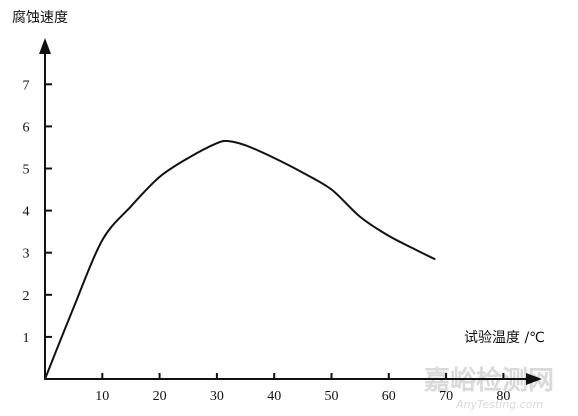  What do you see at coordinates (504, 338) in the screenshot?
I see `x-axis-title: 试验温度 /℃` at bounding box center [504, 338].